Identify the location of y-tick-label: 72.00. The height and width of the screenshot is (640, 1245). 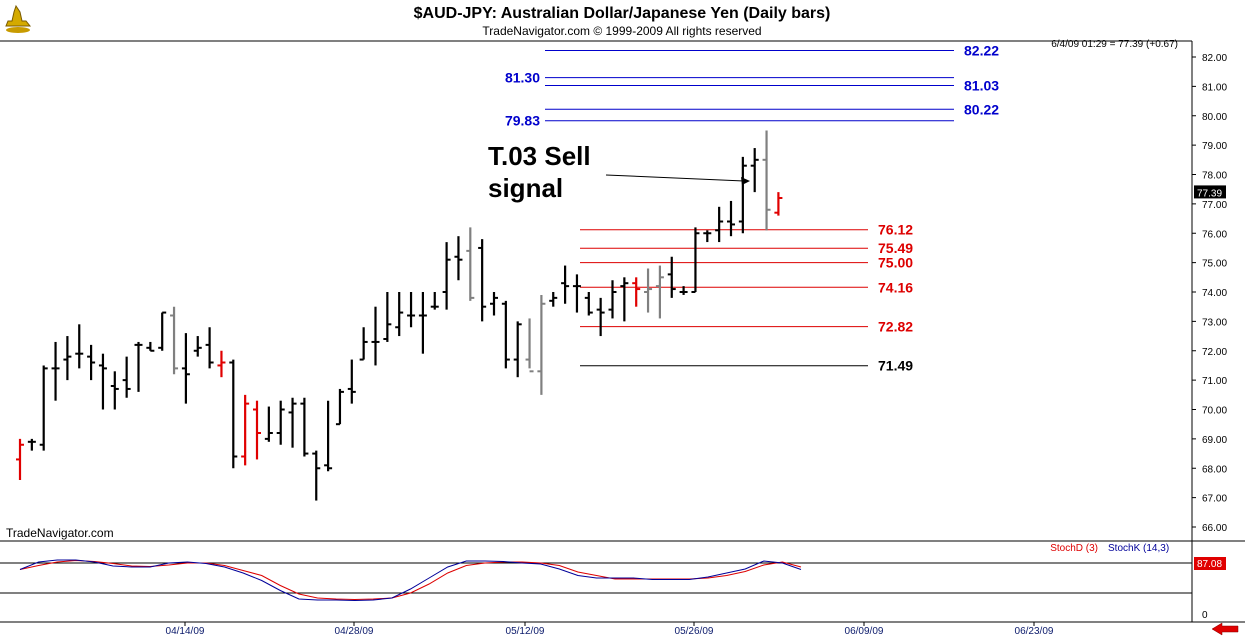
(1214, 352).